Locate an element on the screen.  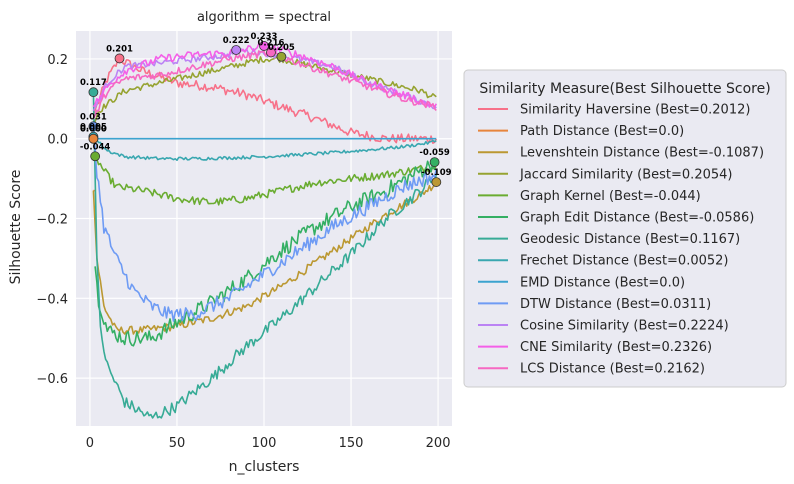
marker-layer is located at coordinates (265, 114).